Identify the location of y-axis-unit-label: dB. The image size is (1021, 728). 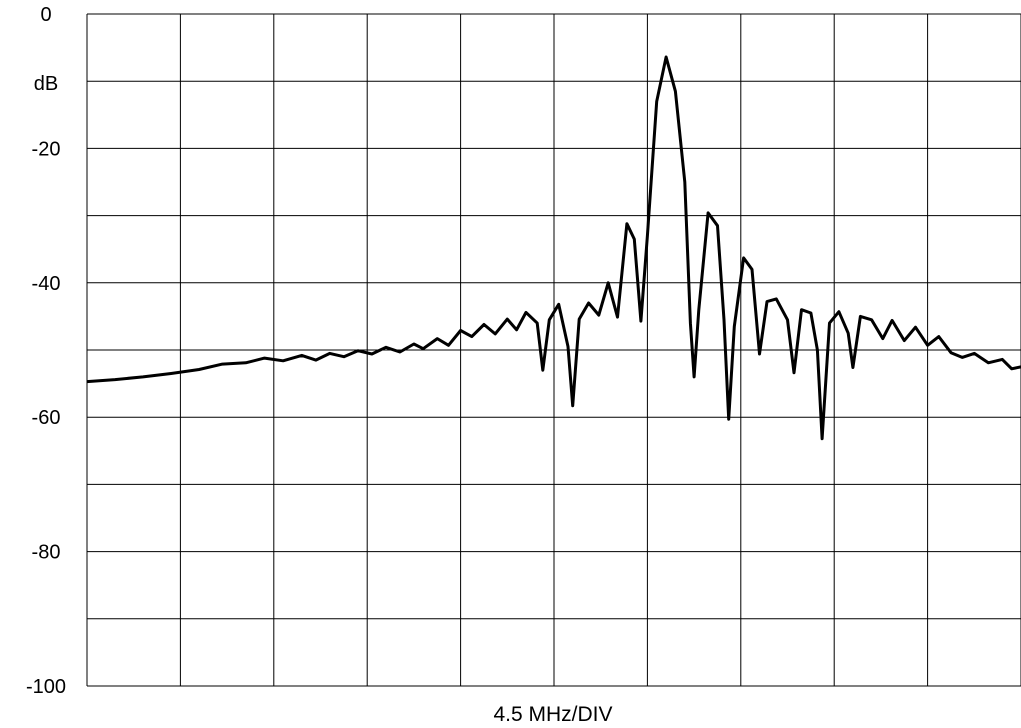
(46, 84).